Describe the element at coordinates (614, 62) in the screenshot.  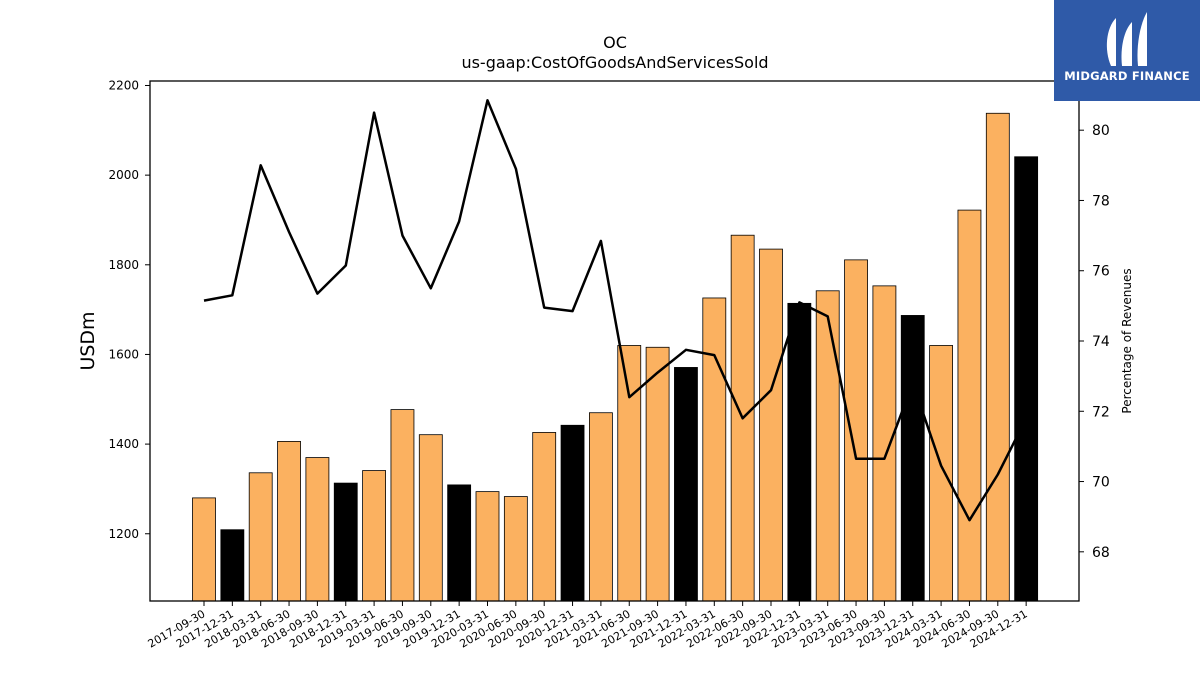
I see `chart-subtitle: us-gaap:CostOfGoodsAndServicesSold` at that location.